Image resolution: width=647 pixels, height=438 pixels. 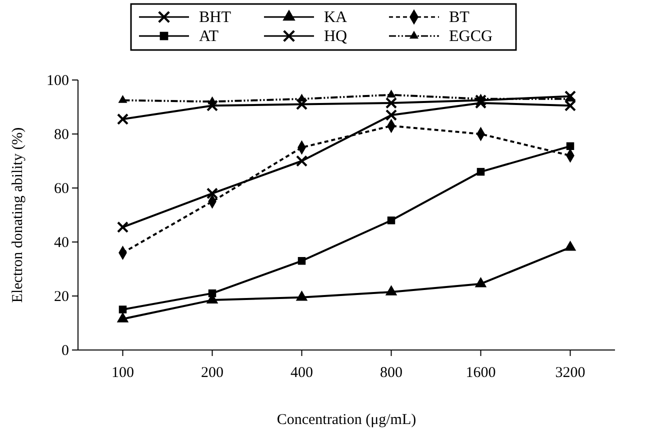 I want to click on legend-label: BT, so click(x=459, y=17).